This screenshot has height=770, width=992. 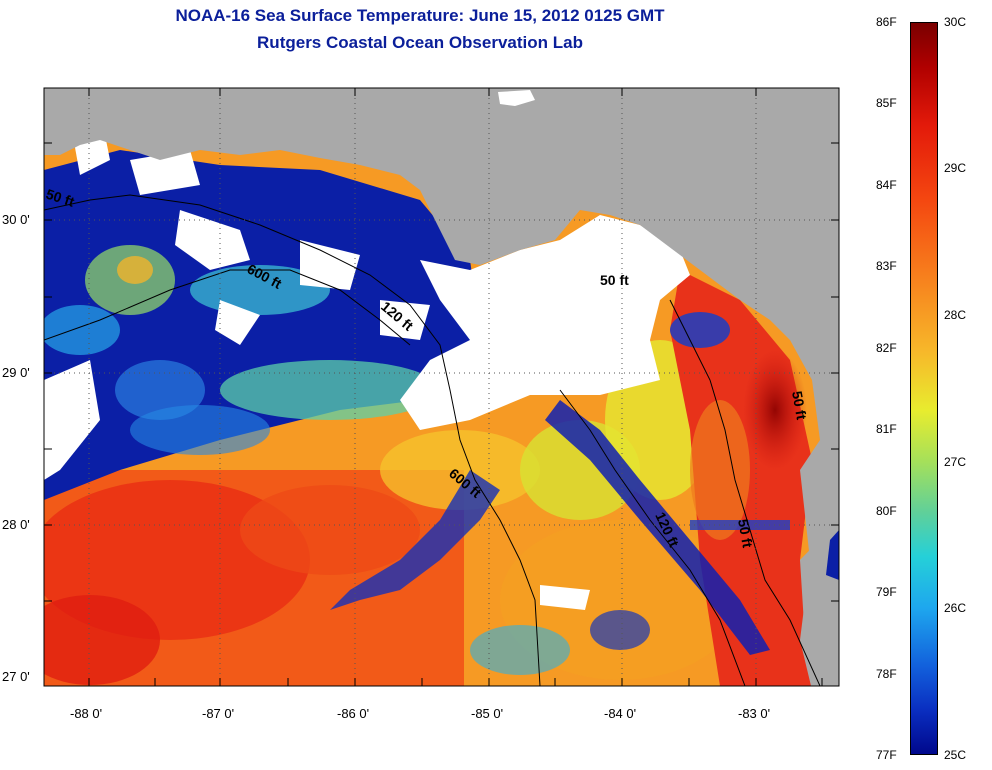 What do you see at coordinates (545, 322) in the screenshot?
I see `cloud-region` at bounding box center [545, 322].